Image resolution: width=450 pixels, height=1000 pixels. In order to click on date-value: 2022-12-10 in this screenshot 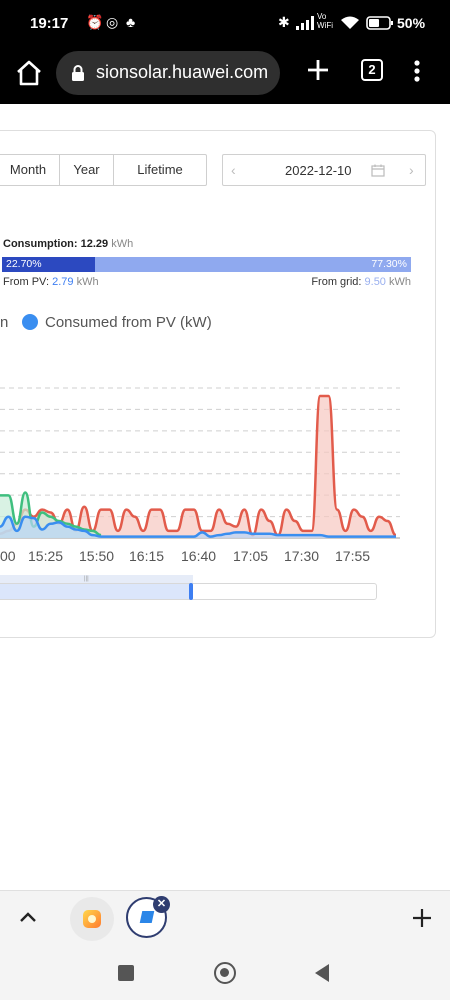, I will do `click(318, 170)`.